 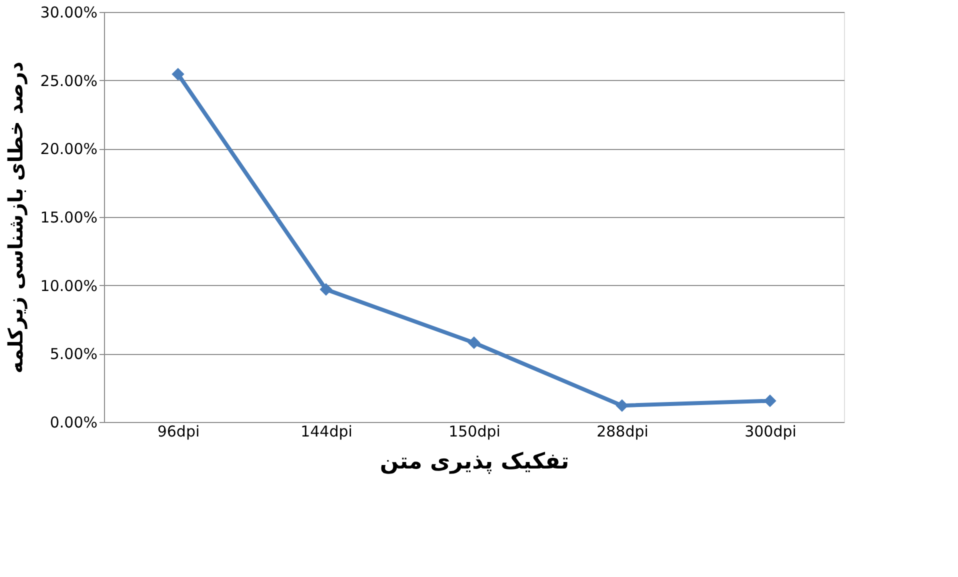 I want to click on x-tick-label: 300dpi, so click(x=770, y=431).